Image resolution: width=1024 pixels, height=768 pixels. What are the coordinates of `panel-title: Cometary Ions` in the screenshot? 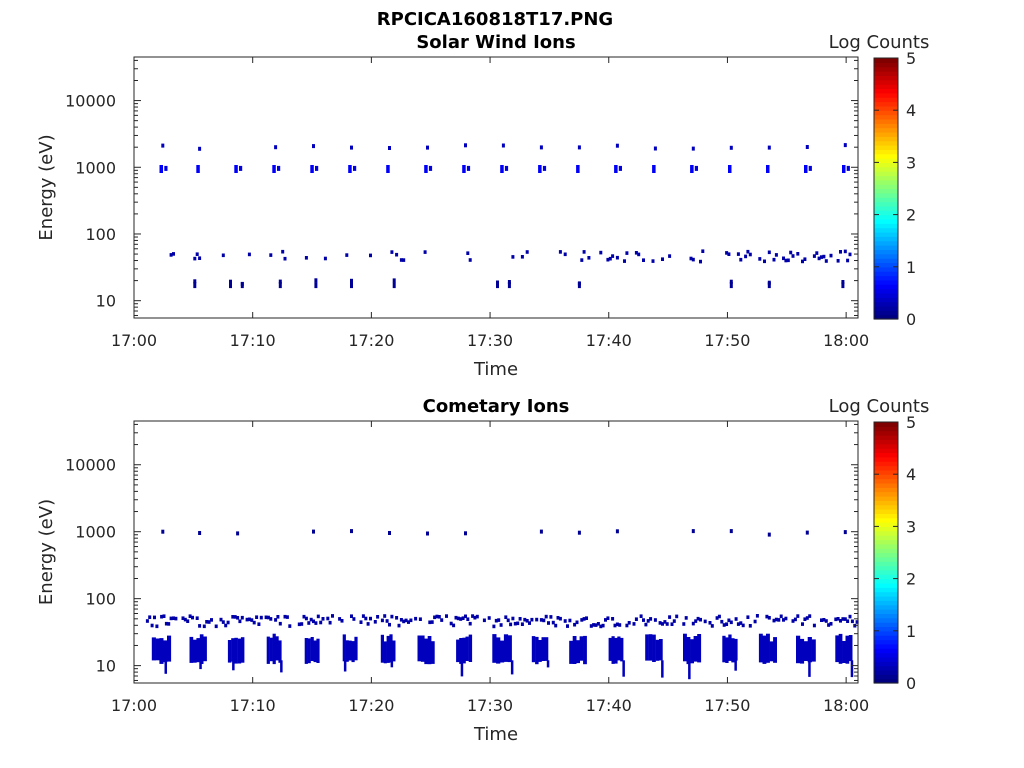 It's located at (496, 406).